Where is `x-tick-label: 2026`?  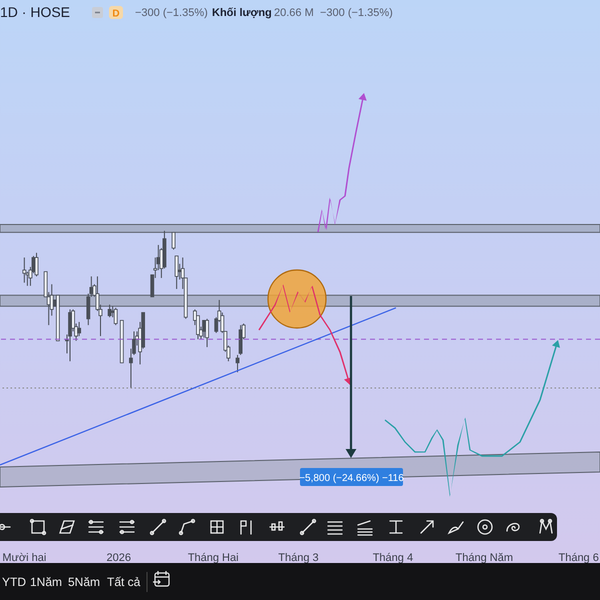
x-tick-label: 2026 is located at coordinates (119, 558).